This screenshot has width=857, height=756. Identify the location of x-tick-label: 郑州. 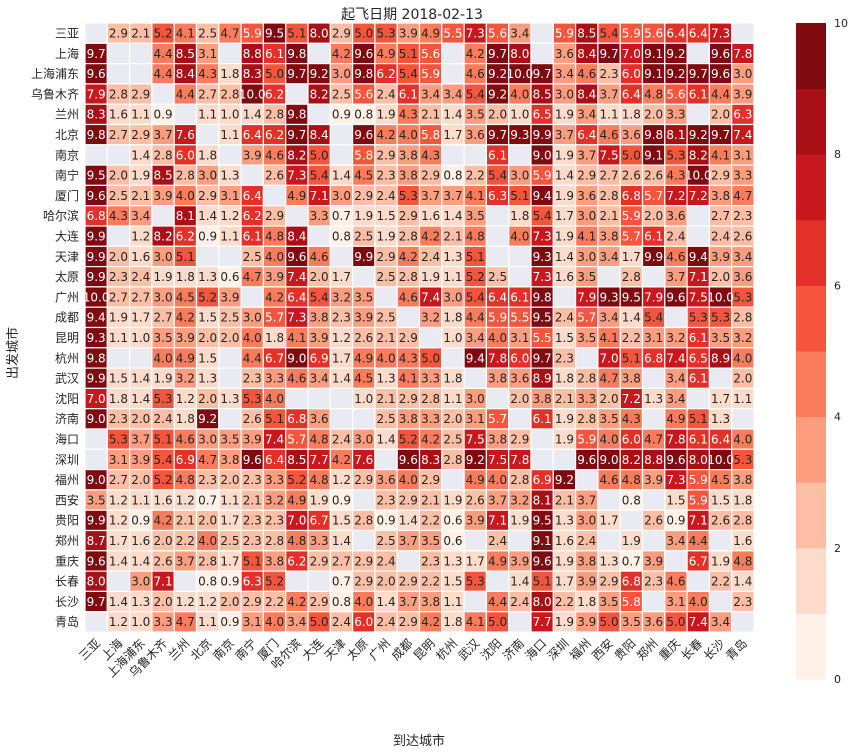
(647, 650).